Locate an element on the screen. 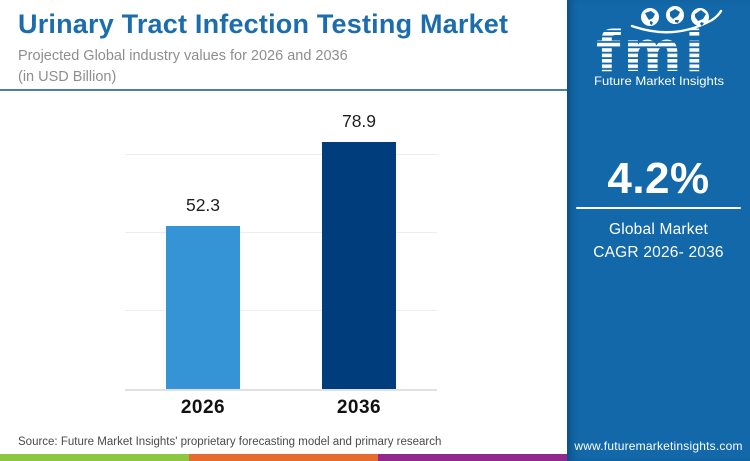 Image resolution: width=750 pixels, height=461 pixels. x-axis-baseline is located at coordinates (281, 390).